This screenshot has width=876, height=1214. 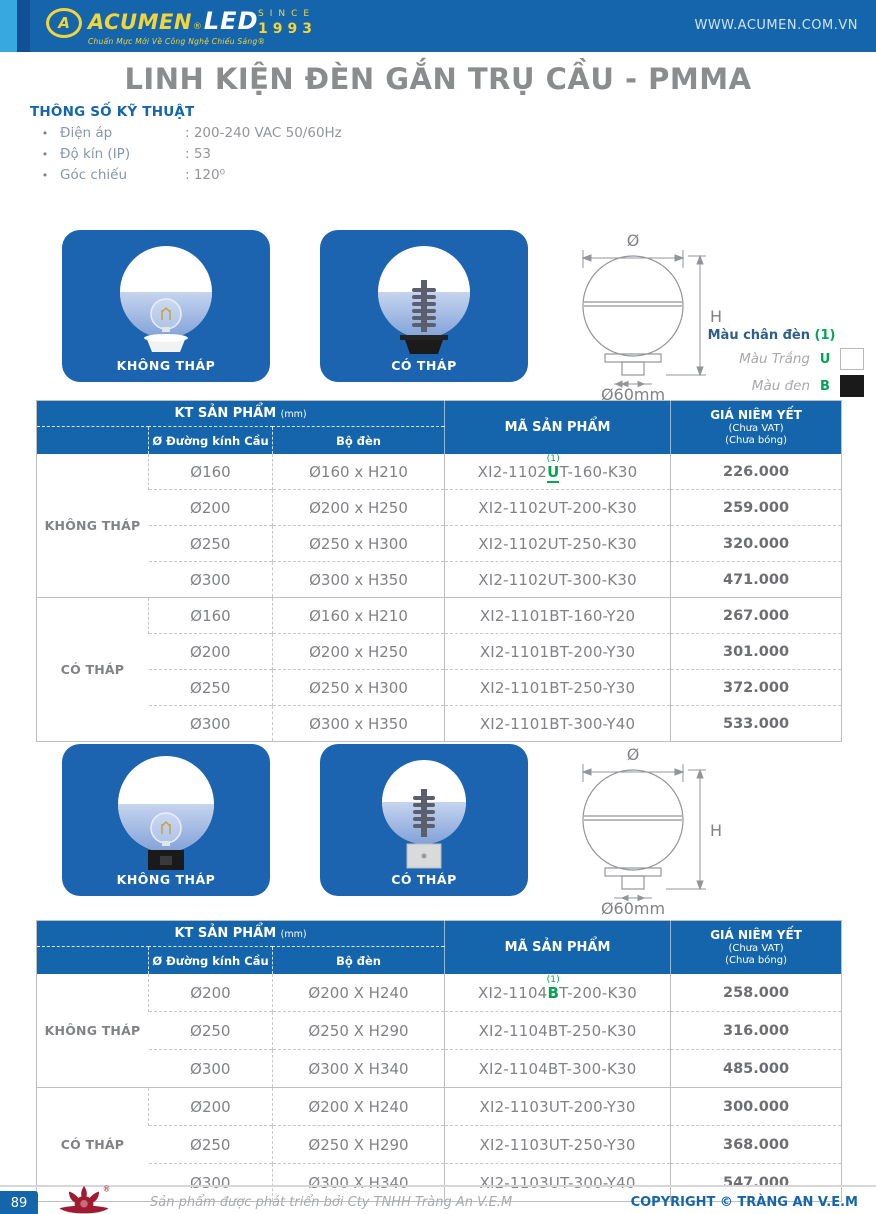 I want to click on table-row: Ø300 Ø300 X H340 XI2-1104BT-300-K30 485.000, so click(x=439, y=1068).